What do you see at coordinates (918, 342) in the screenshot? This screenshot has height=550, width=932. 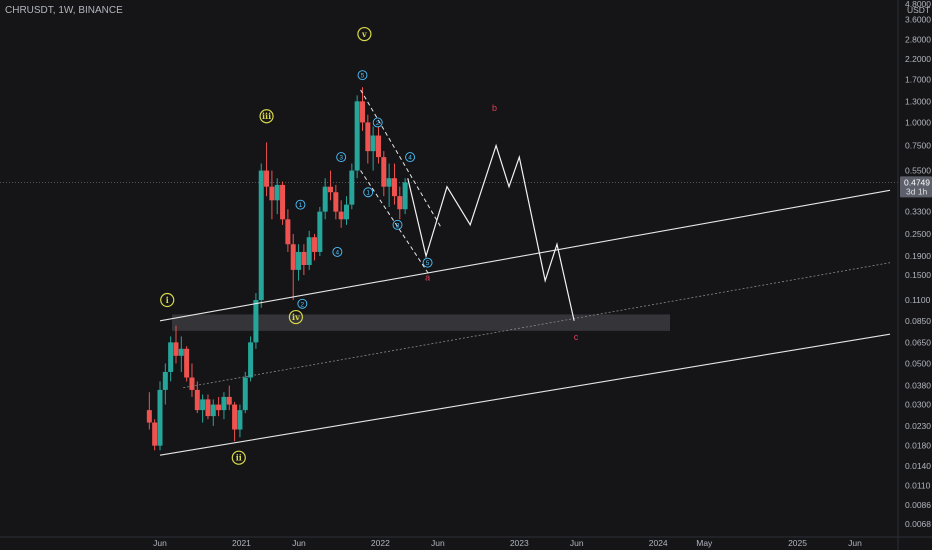 I see `price-tick-label: 0.0650` at bounding box center [918, 342].